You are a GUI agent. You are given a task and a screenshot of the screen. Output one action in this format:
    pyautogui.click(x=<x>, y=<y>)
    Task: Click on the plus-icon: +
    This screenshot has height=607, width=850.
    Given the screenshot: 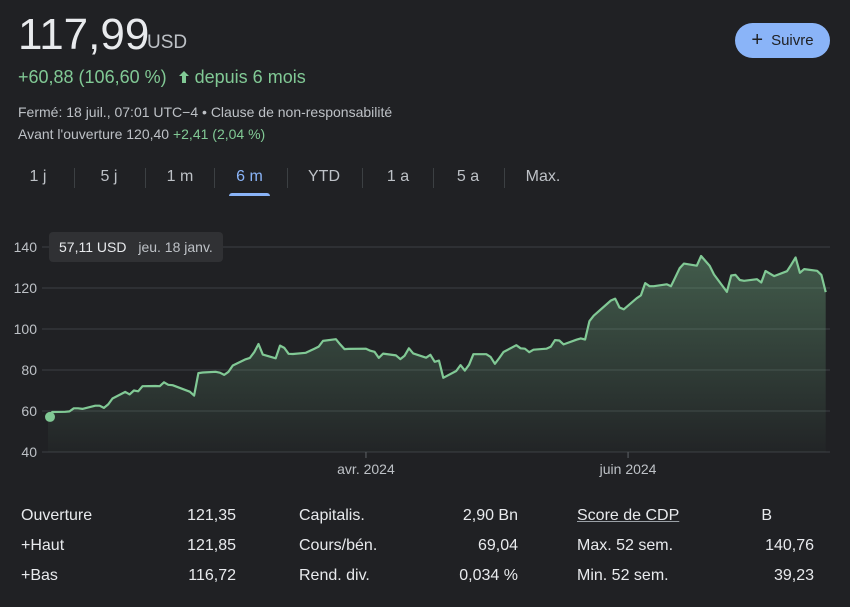 What is the action you would take?
    pyautogui.click(x=757, y=39)
    